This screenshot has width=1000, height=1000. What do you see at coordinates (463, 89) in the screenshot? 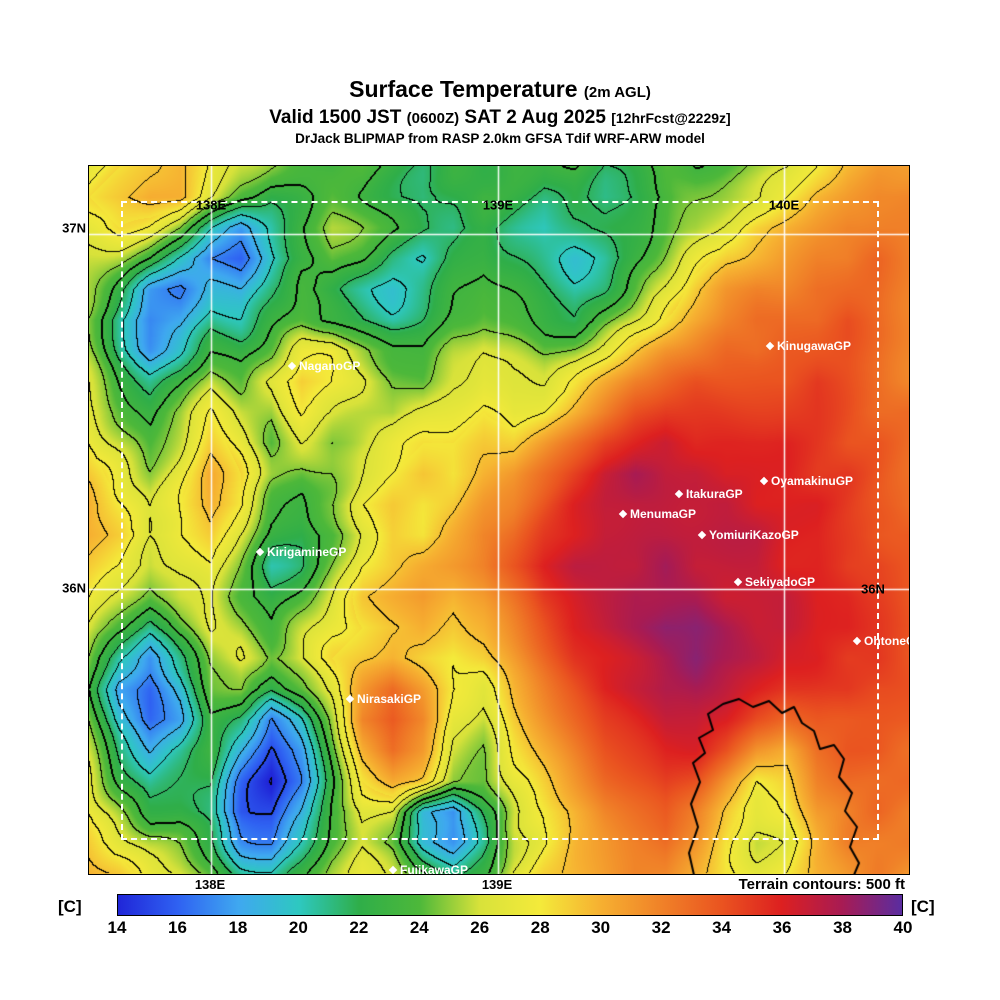
I see `page-title: Surface Temperature` at bounding box center [463, 89].